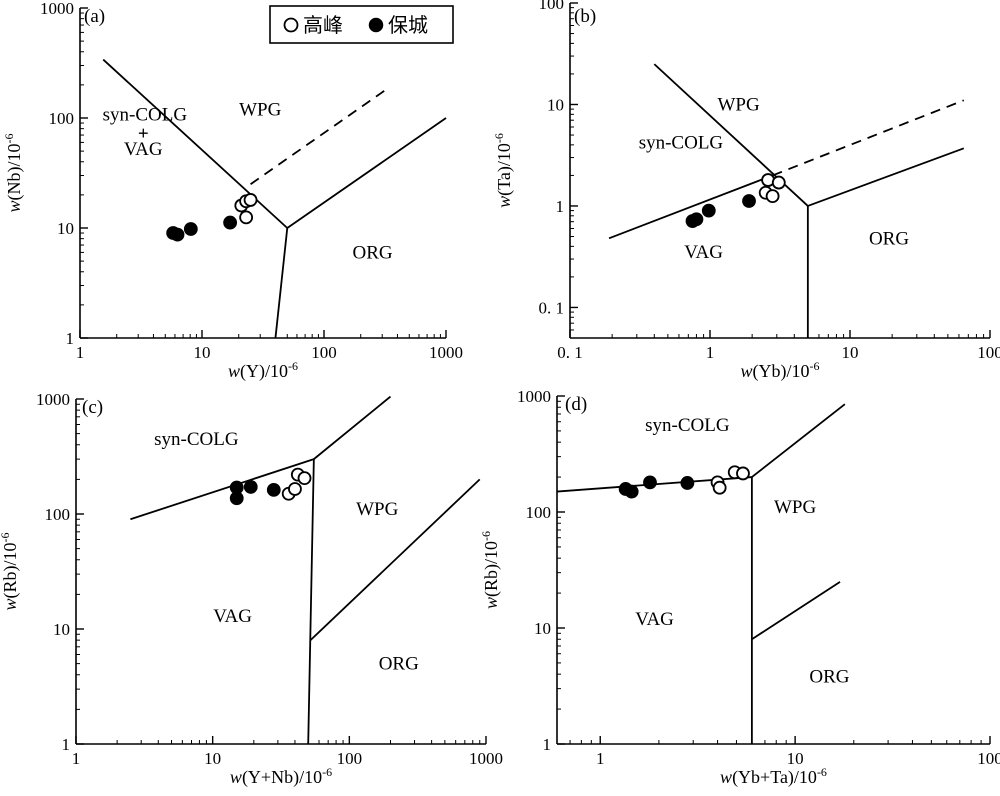 The image size is (1000, 796). I want to click on y-axis-title: w(Nb)/10-6, so click(13, 172).